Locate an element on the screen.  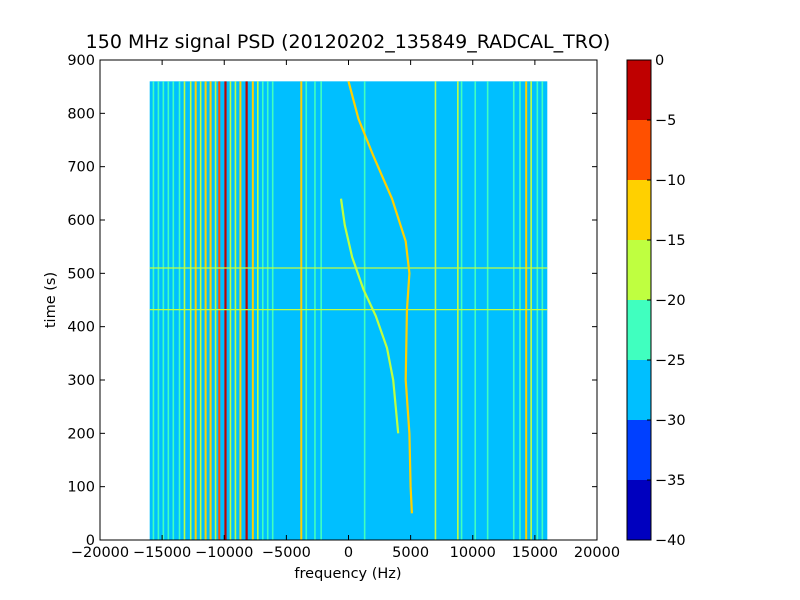
colorbar-tick-label: −25 is located at coordinates (670, 361).